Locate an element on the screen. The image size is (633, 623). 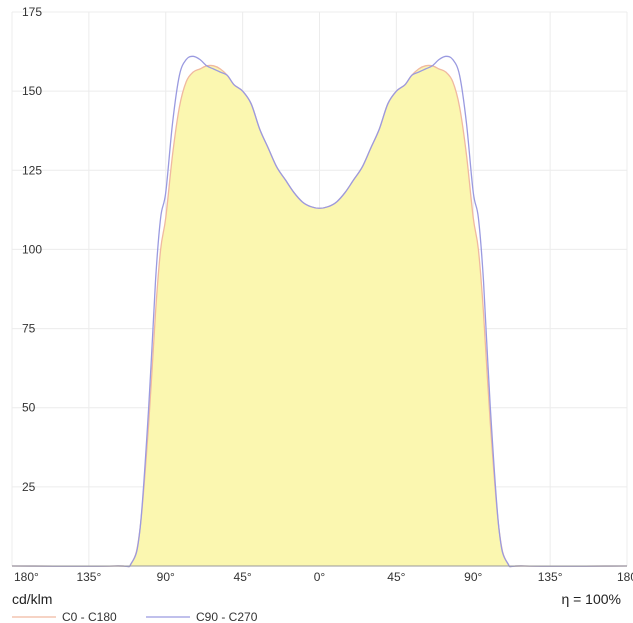
y-tick-label: 150 is located at coordinates (32, 91).